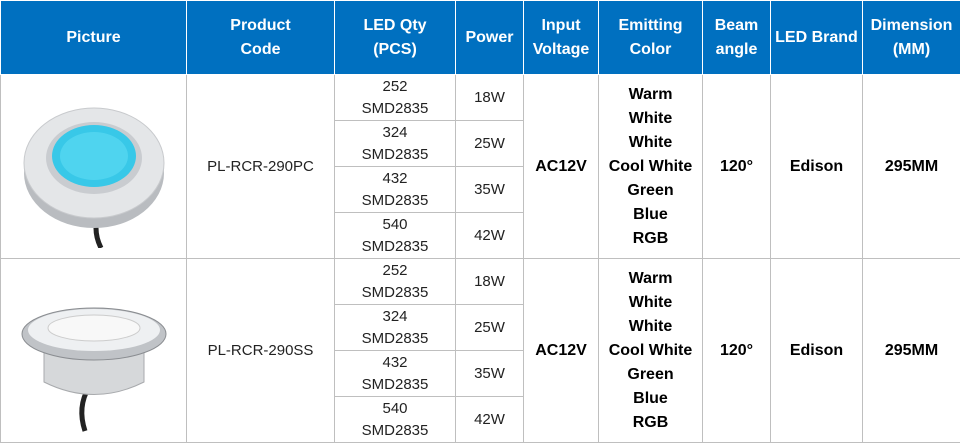 This screenshot has width=960, height=443. What do you see at coordinates (736, 25) in the screenshot?
I see `text-line: Beam` at bounding box center [736, 25].